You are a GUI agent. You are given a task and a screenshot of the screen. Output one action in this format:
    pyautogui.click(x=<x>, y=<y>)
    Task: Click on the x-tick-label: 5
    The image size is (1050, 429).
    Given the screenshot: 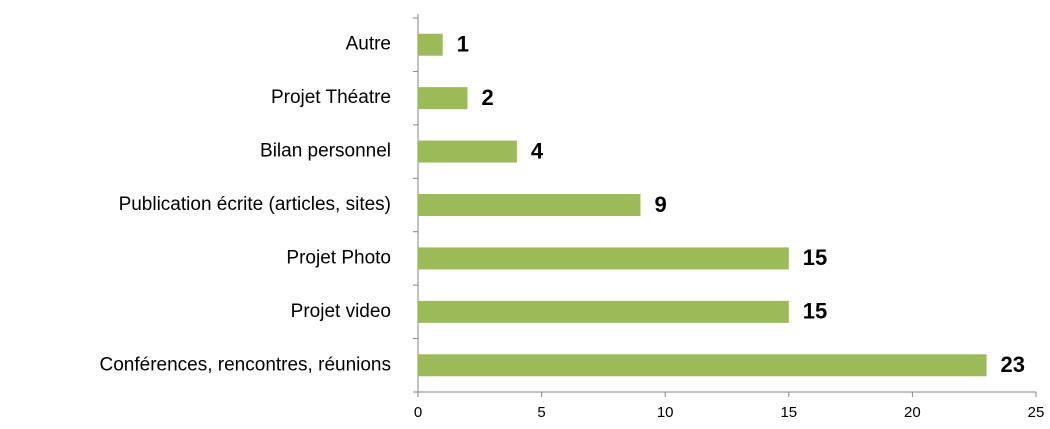 What is the action you would take?
    pyautogui.click(x=541, y=412)
    